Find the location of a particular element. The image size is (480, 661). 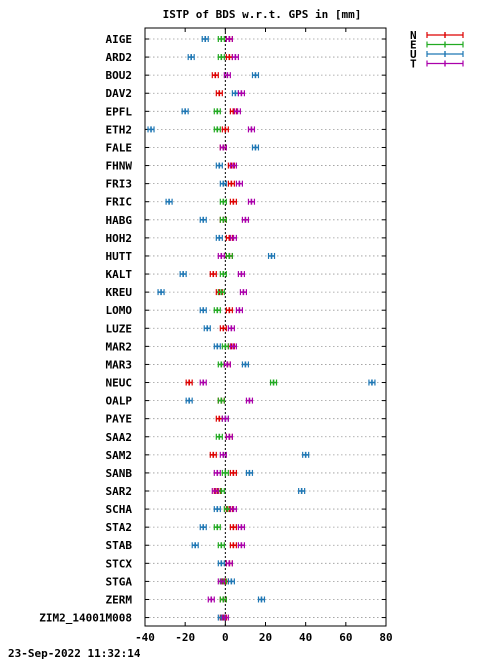

station-label: BOU2 is located at coordinates (119, 75).